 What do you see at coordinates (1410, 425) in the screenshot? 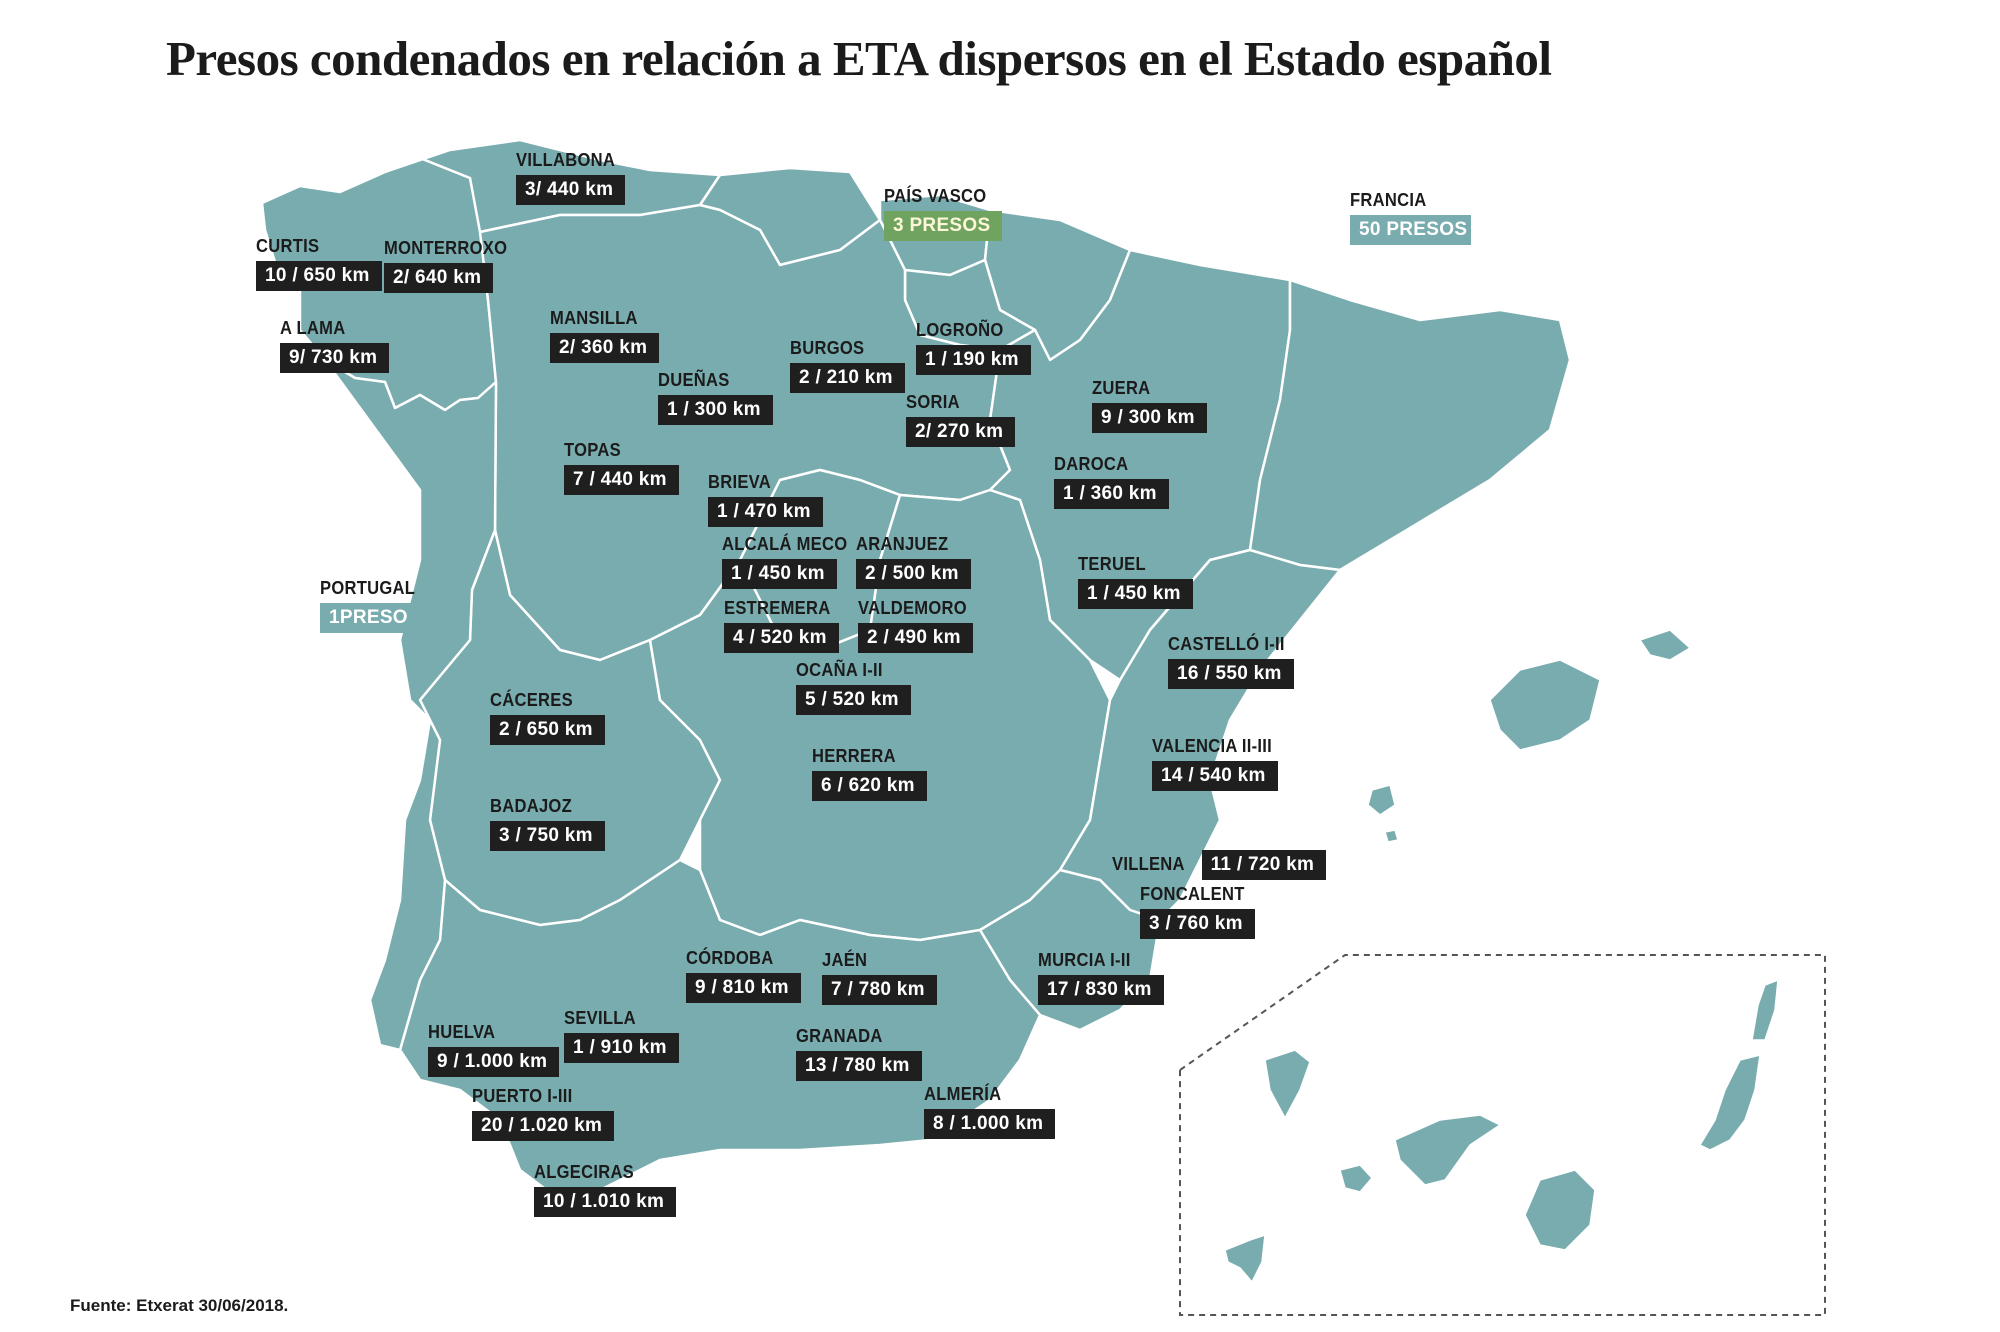
I see `region-cataluna` at bounding box center [1410, 425].